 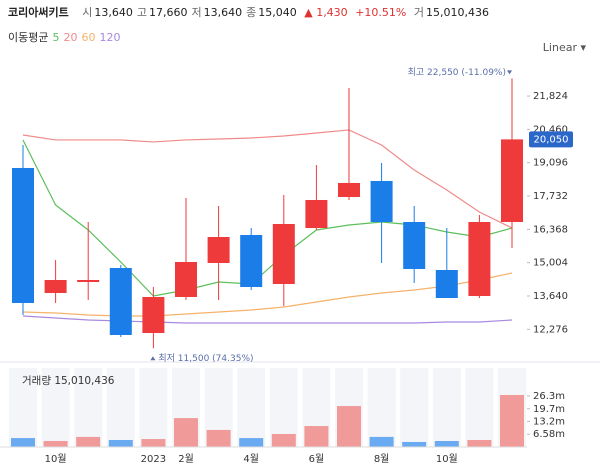 I want to click on volume-value: 15,010,436, so click(x=457, y=12).